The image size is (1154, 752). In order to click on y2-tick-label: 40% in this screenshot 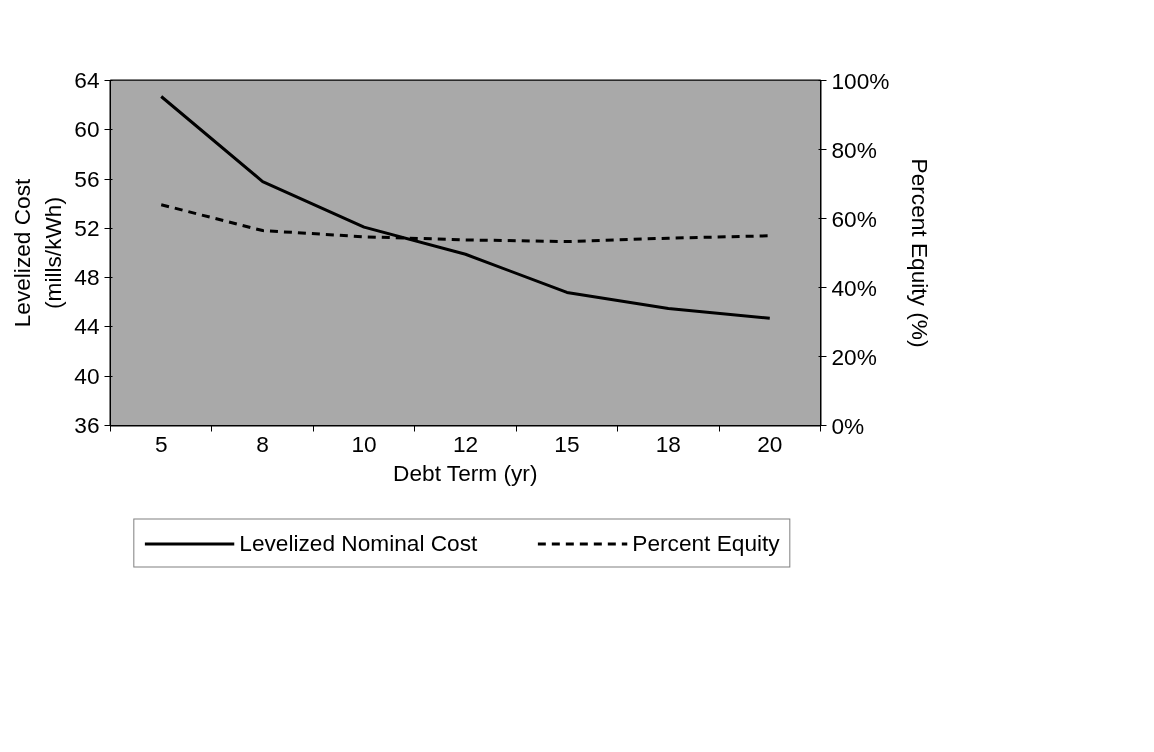, I will do `click(854, 287)`.